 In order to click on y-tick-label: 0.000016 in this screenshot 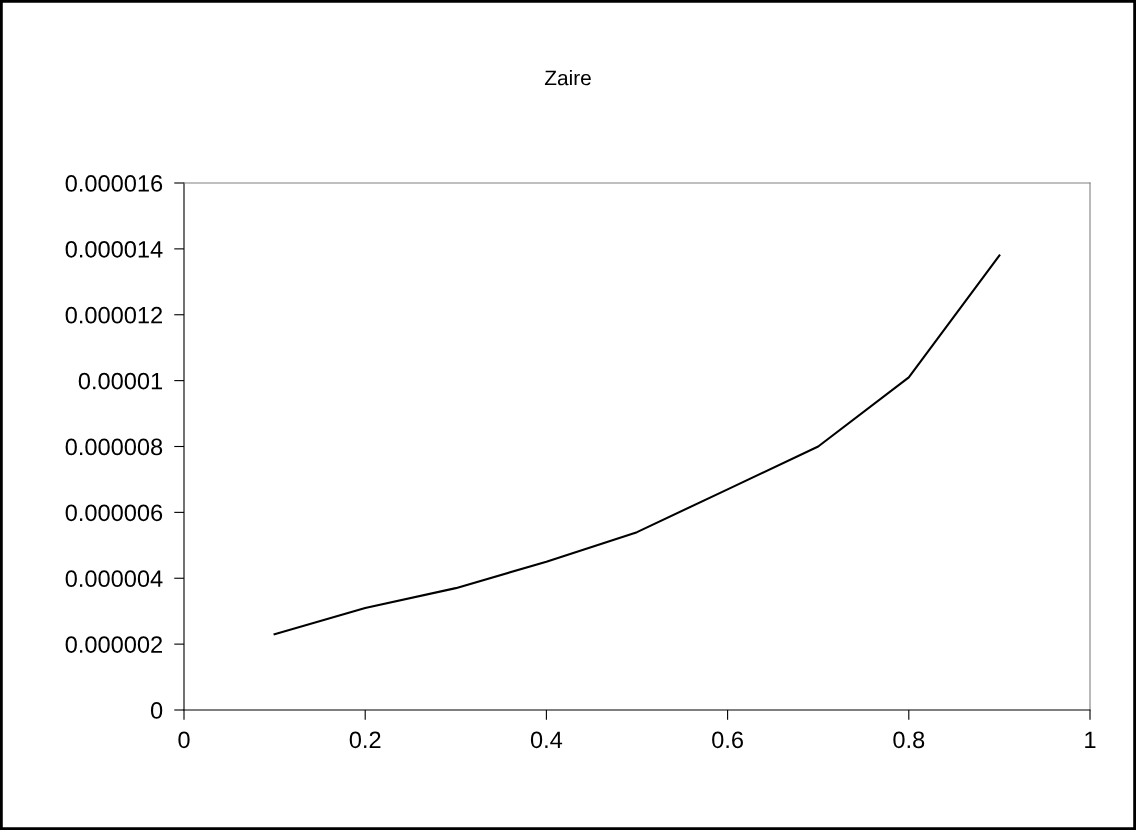, I will do `click(114, 183)`.